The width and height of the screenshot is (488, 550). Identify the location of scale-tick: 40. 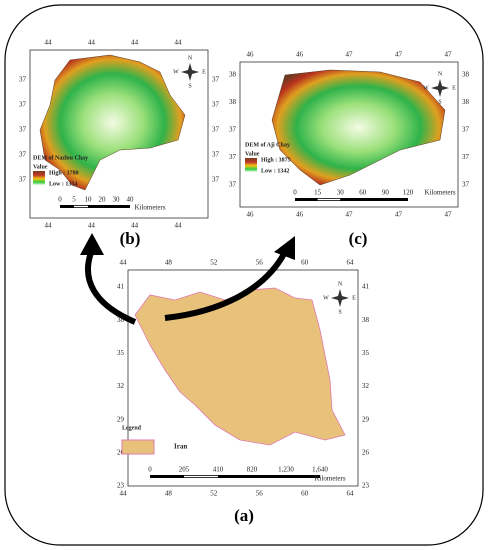
(131, 200).